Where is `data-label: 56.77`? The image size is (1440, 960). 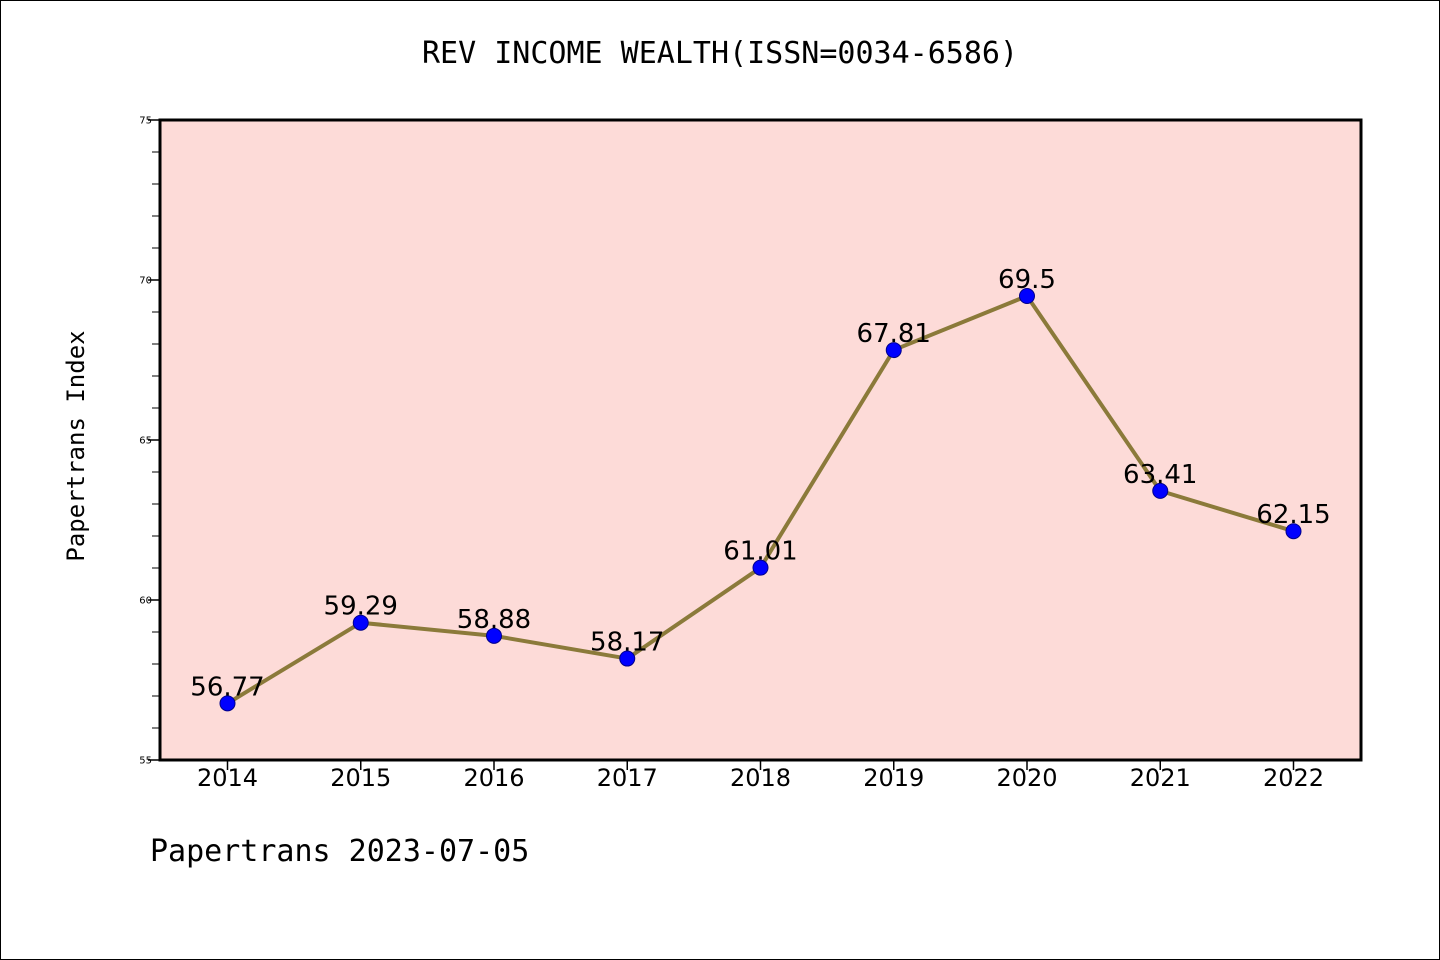 data-label: 56.77 is located at coordinates (227, 687).